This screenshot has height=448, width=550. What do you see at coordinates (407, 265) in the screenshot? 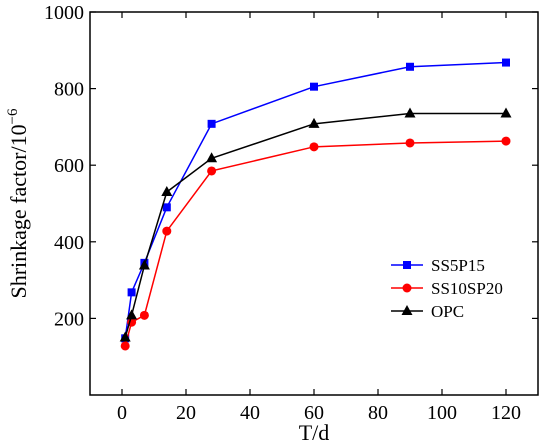
I see `legend-marker-ss5p15` at bounding box center [407, 265].